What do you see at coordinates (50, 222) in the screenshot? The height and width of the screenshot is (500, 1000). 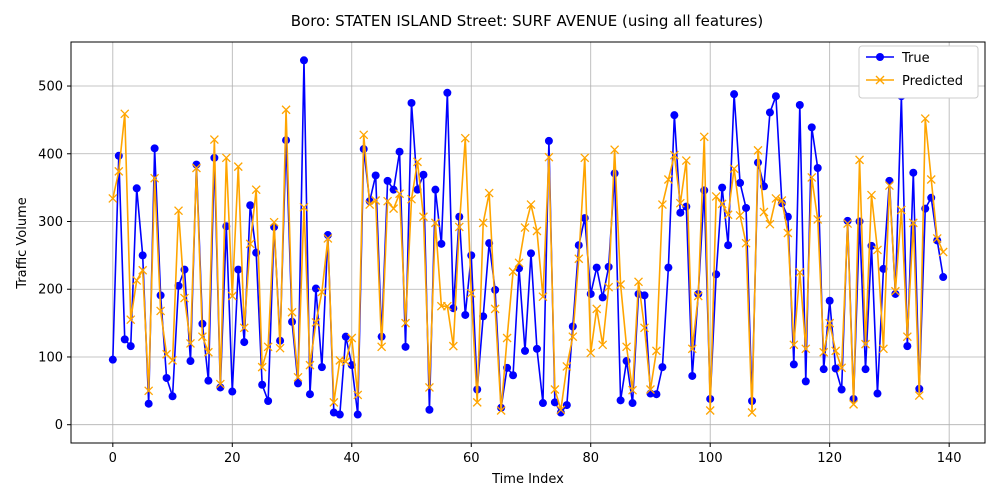 I see `y-tick-label: 300` at bounding box center [50, 222].